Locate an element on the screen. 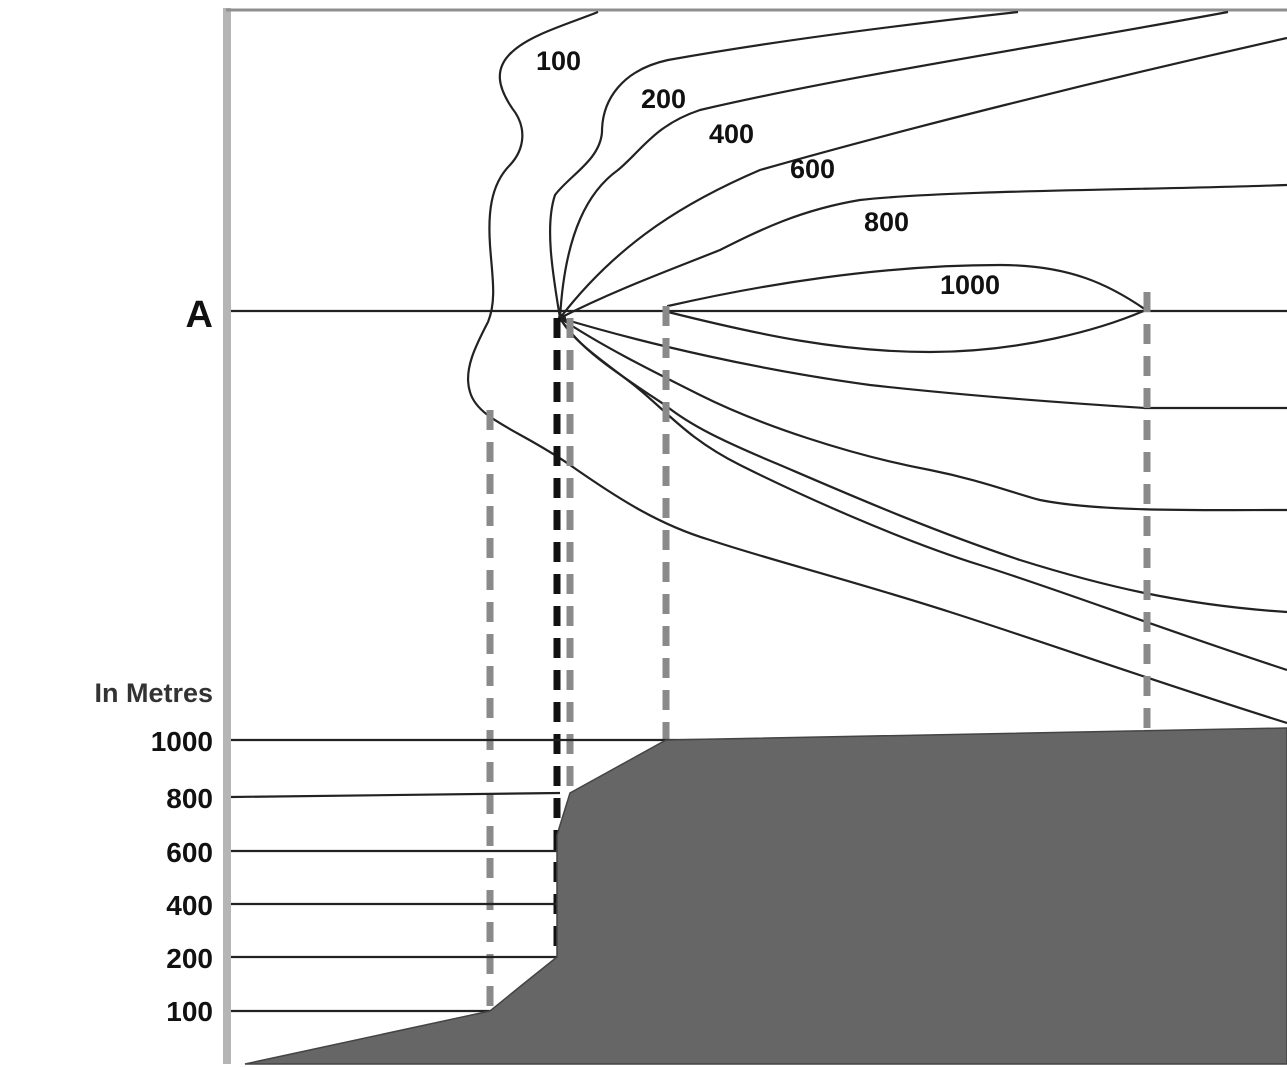 Image resolution: width=1287 pixels, height=1067 pixels. contour-label-100: 100 is located at coordinates (558, 61).